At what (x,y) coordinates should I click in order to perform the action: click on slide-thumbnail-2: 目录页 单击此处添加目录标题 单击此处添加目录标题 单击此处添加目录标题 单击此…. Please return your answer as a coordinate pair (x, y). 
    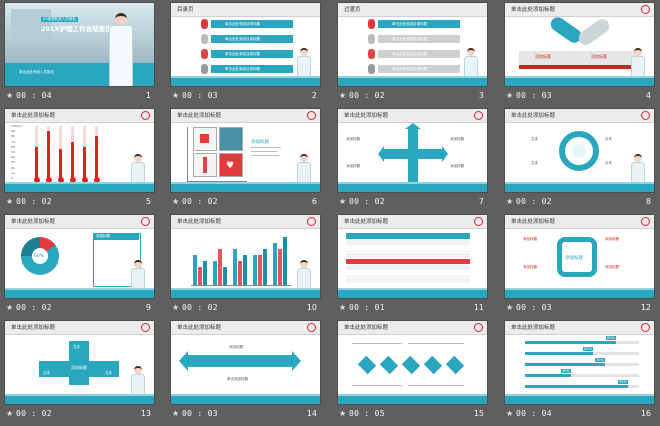
    Looking at the image, I should click on (245, 55).